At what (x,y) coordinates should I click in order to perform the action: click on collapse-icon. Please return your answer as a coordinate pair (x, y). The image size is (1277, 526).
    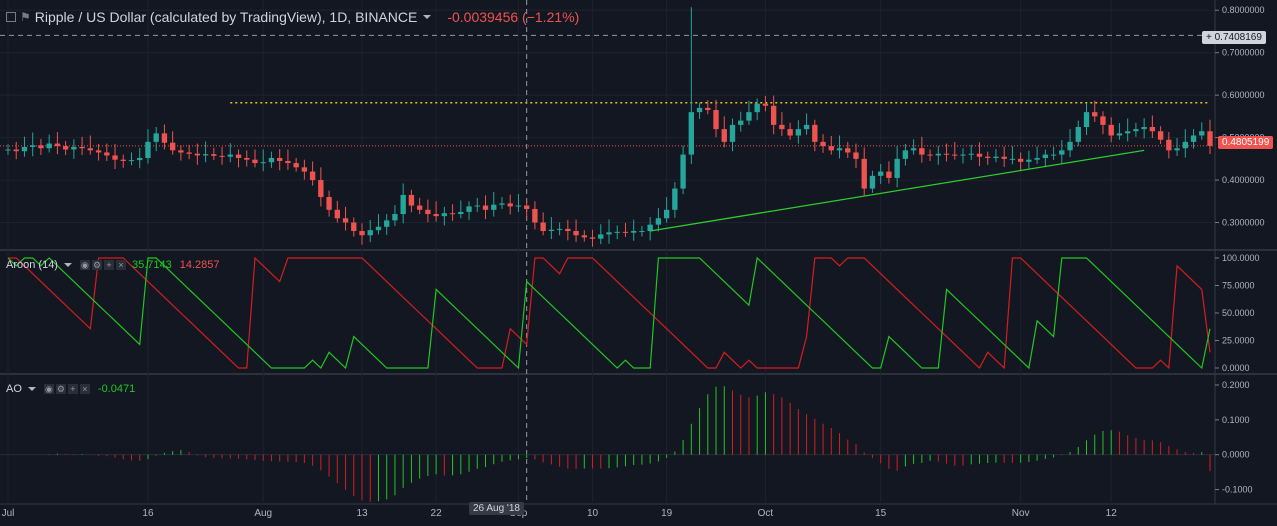
    Looking at the image, I should click on (11, 17).